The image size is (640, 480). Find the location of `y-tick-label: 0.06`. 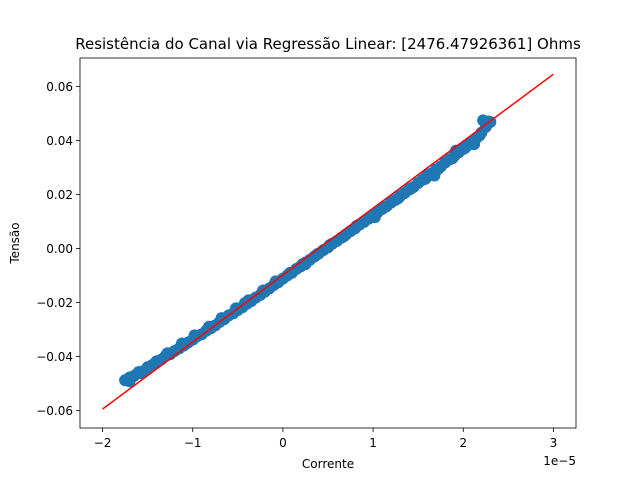

y-tick-label: 0.06 is located at coordinates (59, 87).